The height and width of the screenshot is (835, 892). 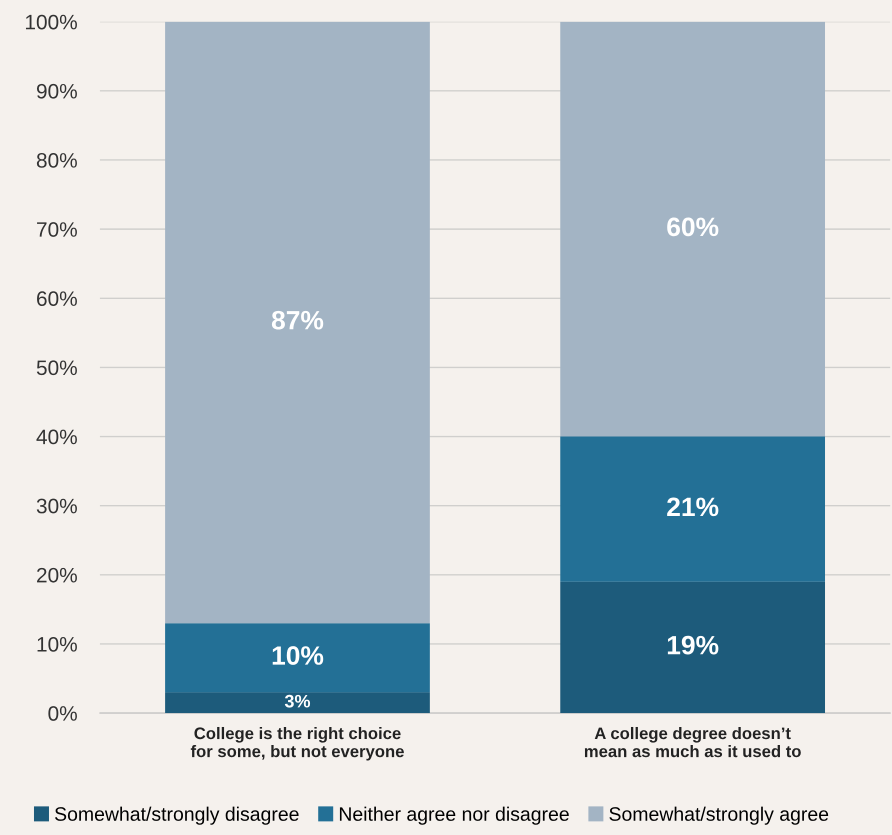 I want to click on y-tick-label: 90%, so click(x=56, y=91).